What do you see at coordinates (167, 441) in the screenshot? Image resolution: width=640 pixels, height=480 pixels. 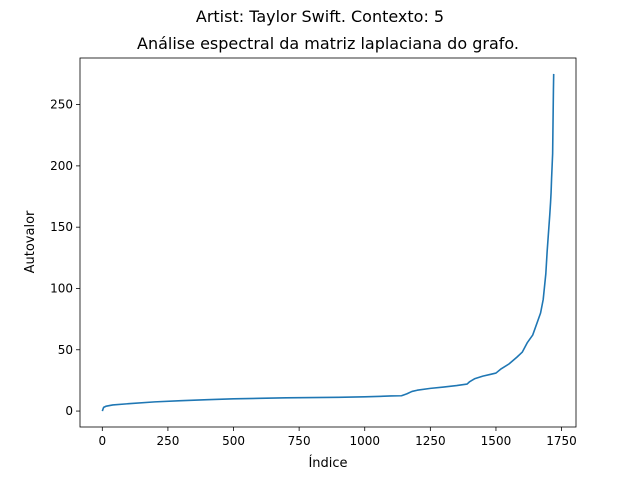 I see `x-tick-label: 250` at bounding box center [167, 441].